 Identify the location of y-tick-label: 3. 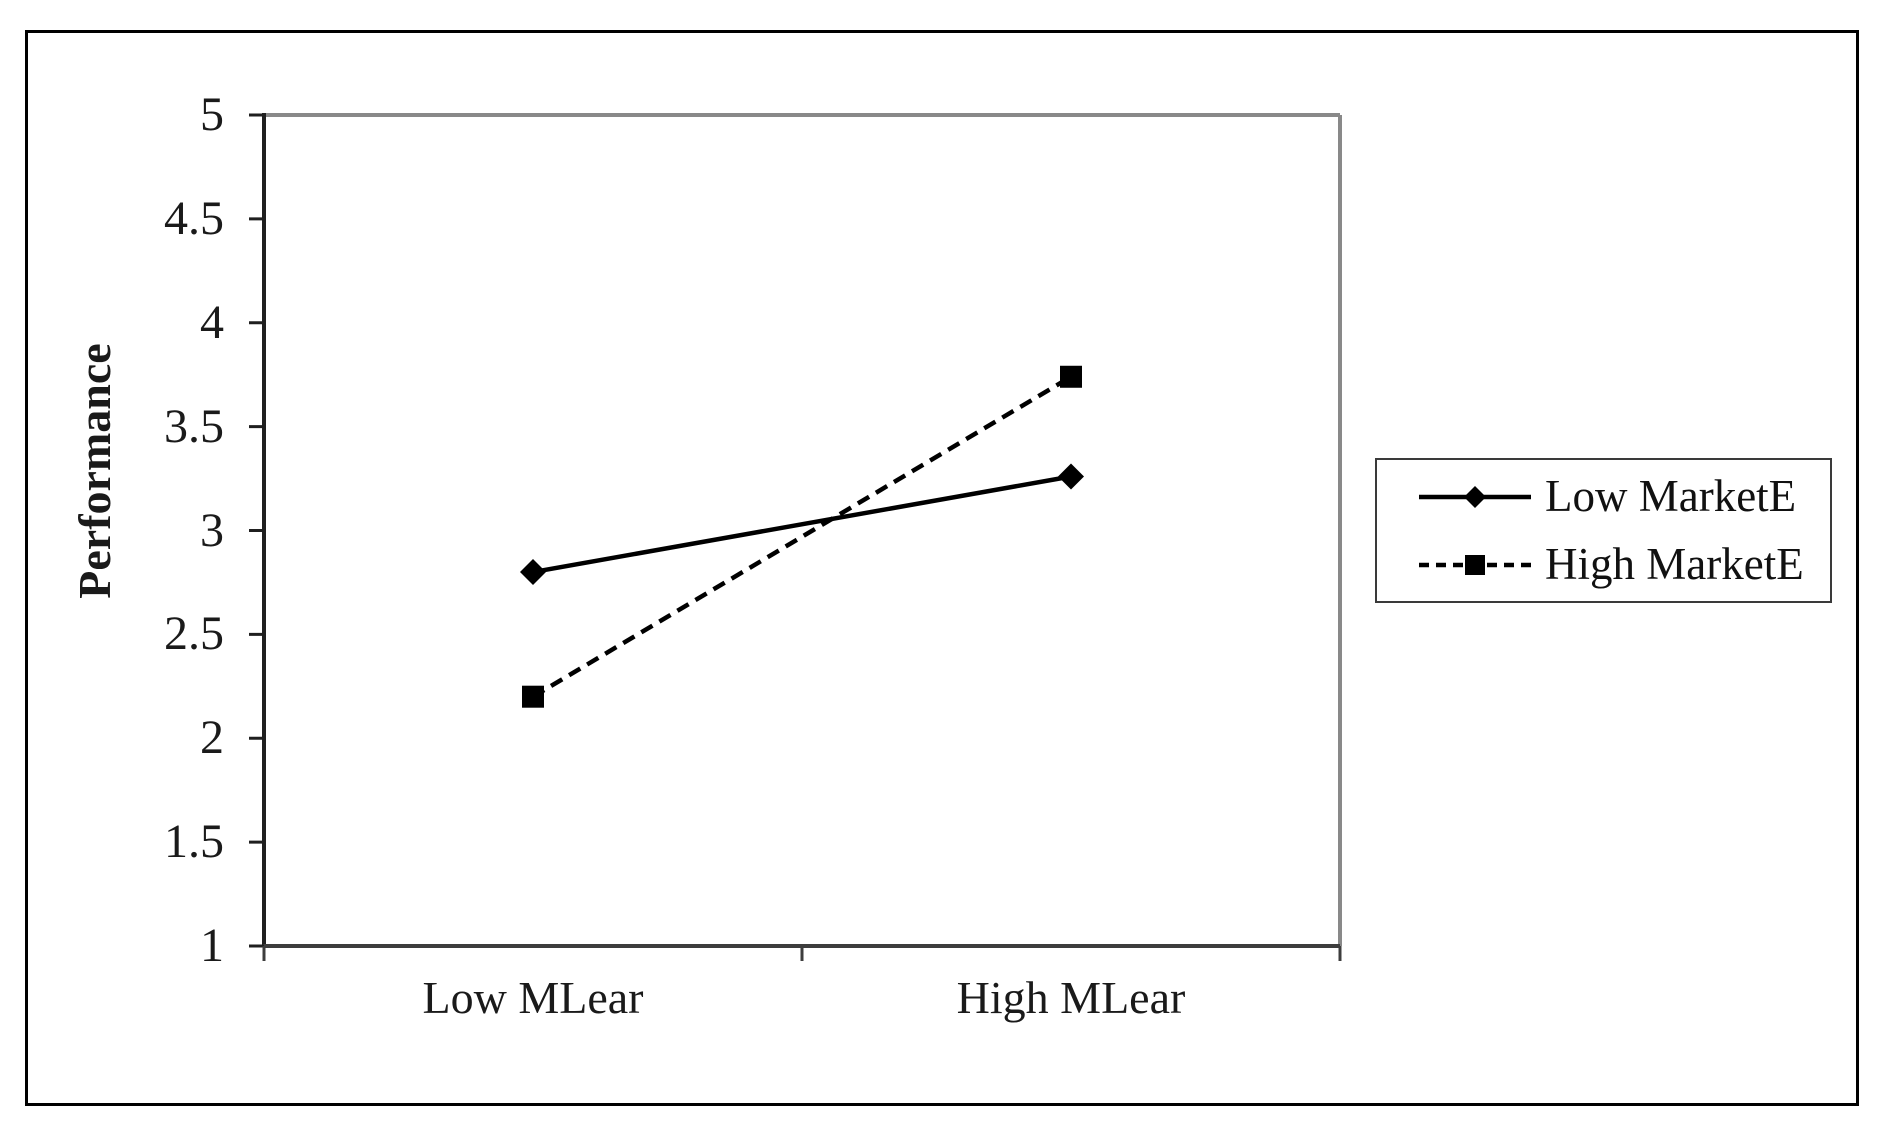
(212, 530).